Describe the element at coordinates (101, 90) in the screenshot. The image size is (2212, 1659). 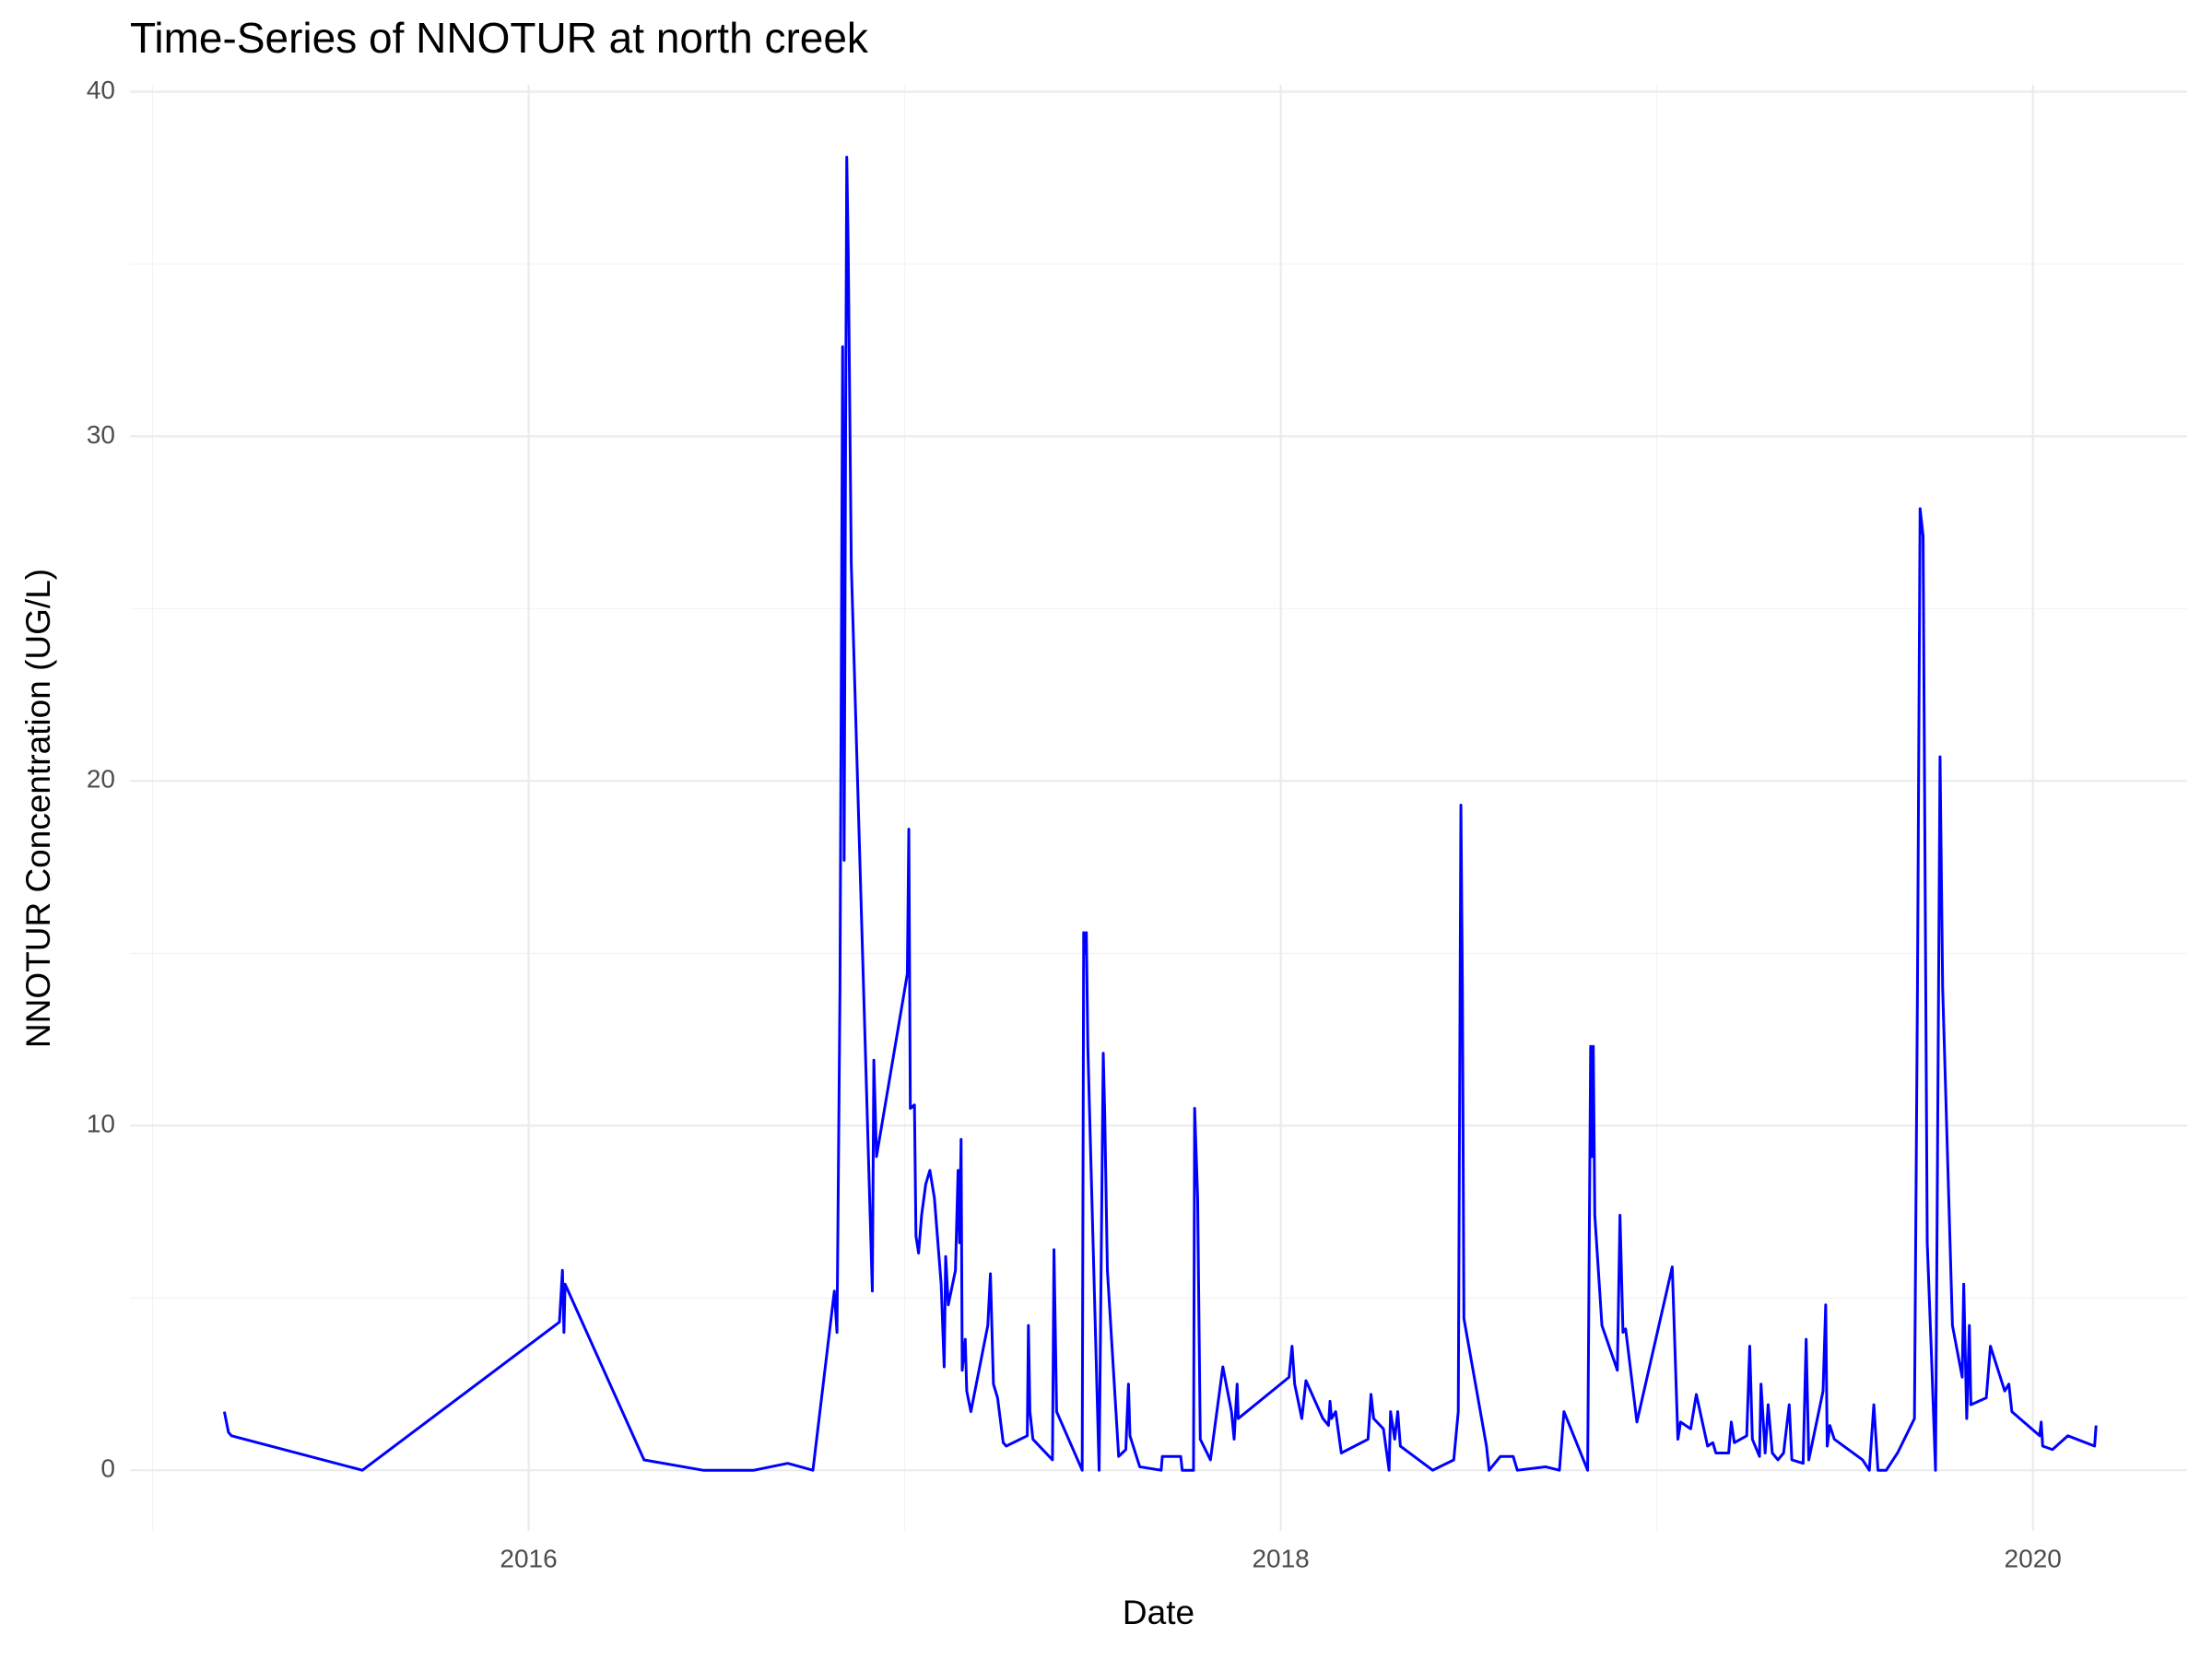
I see `y-tick-label: 40` at that location.